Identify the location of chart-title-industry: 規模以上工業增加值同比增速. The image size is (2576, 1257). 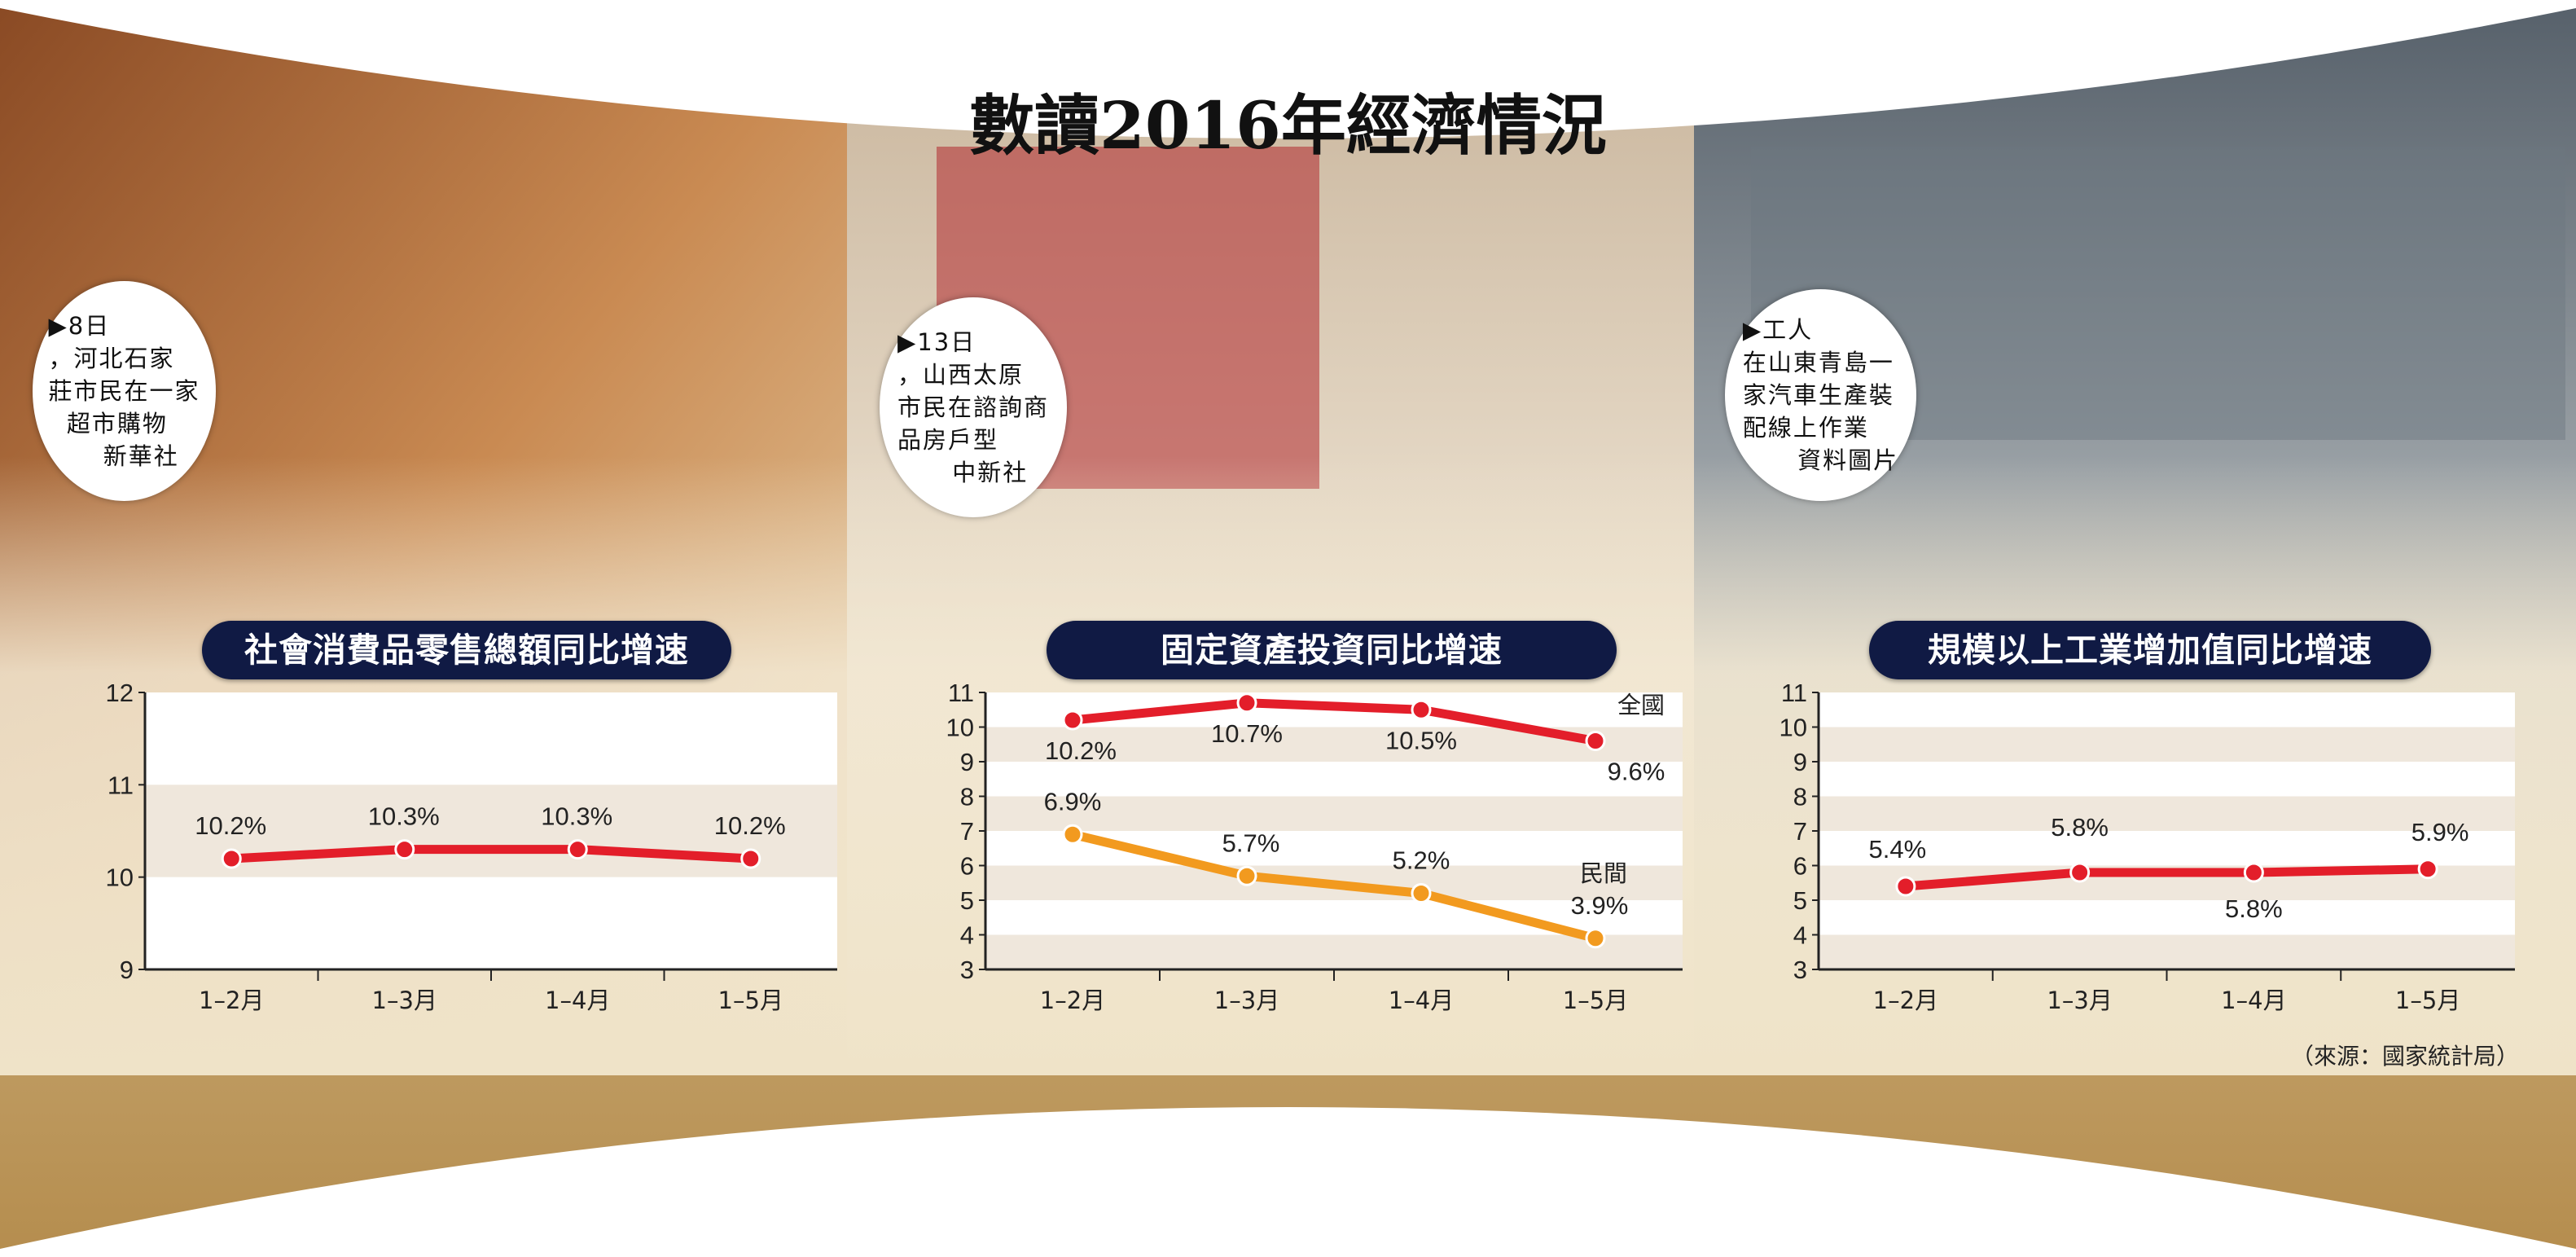
(2150, 650).